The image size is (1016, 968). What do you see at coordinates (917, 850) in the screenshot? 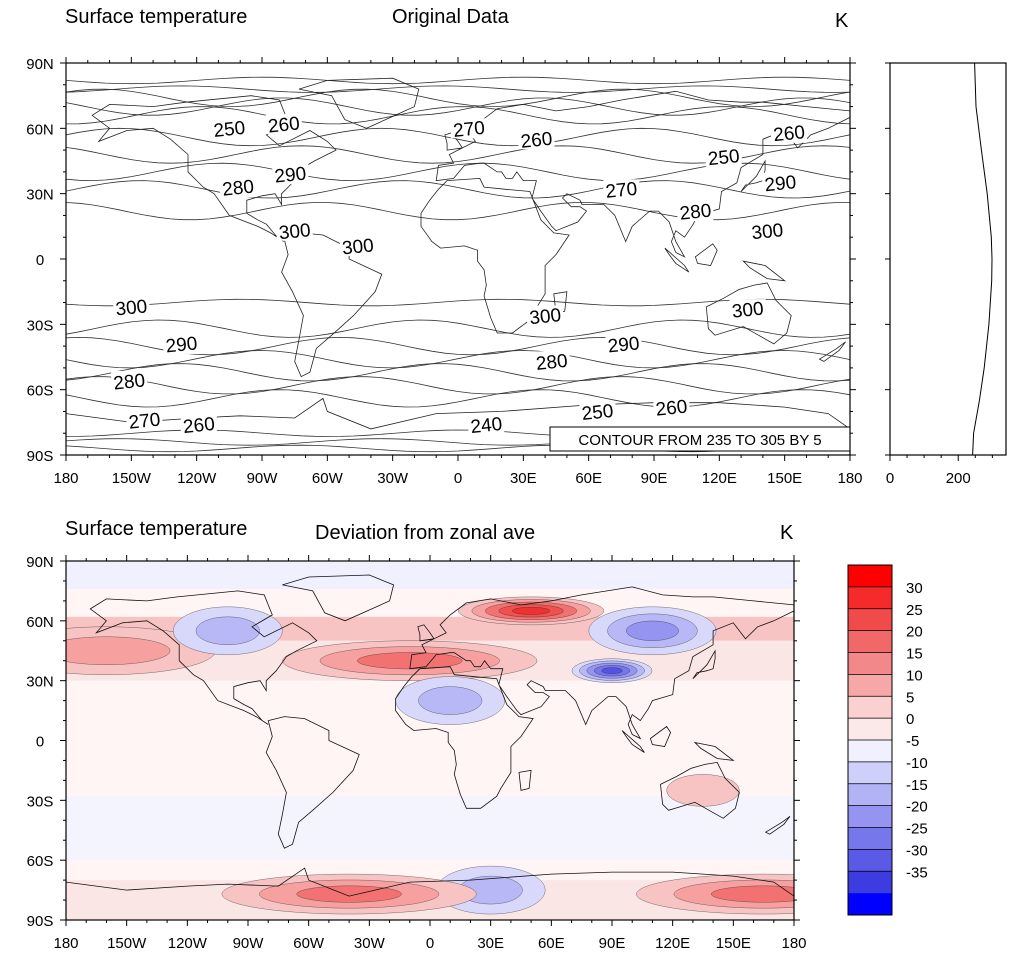
I see `colorbar-label: -30` at bounding box center [917, 850].